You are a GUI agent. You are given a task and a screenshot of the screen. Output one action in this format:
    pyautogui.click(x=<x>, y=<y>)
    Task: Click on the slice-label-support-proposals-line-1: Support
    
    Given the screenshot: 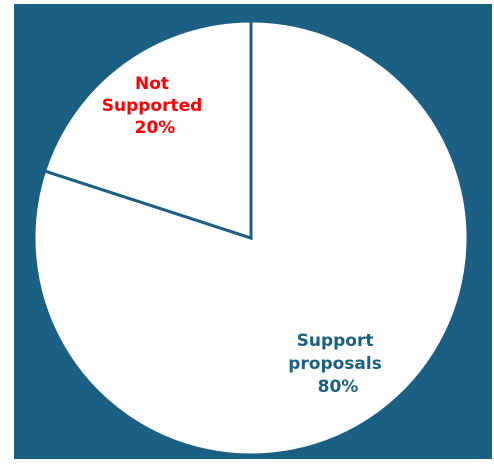 What is the action you would take?
    pyautogui.click(x=335, y=341)
    